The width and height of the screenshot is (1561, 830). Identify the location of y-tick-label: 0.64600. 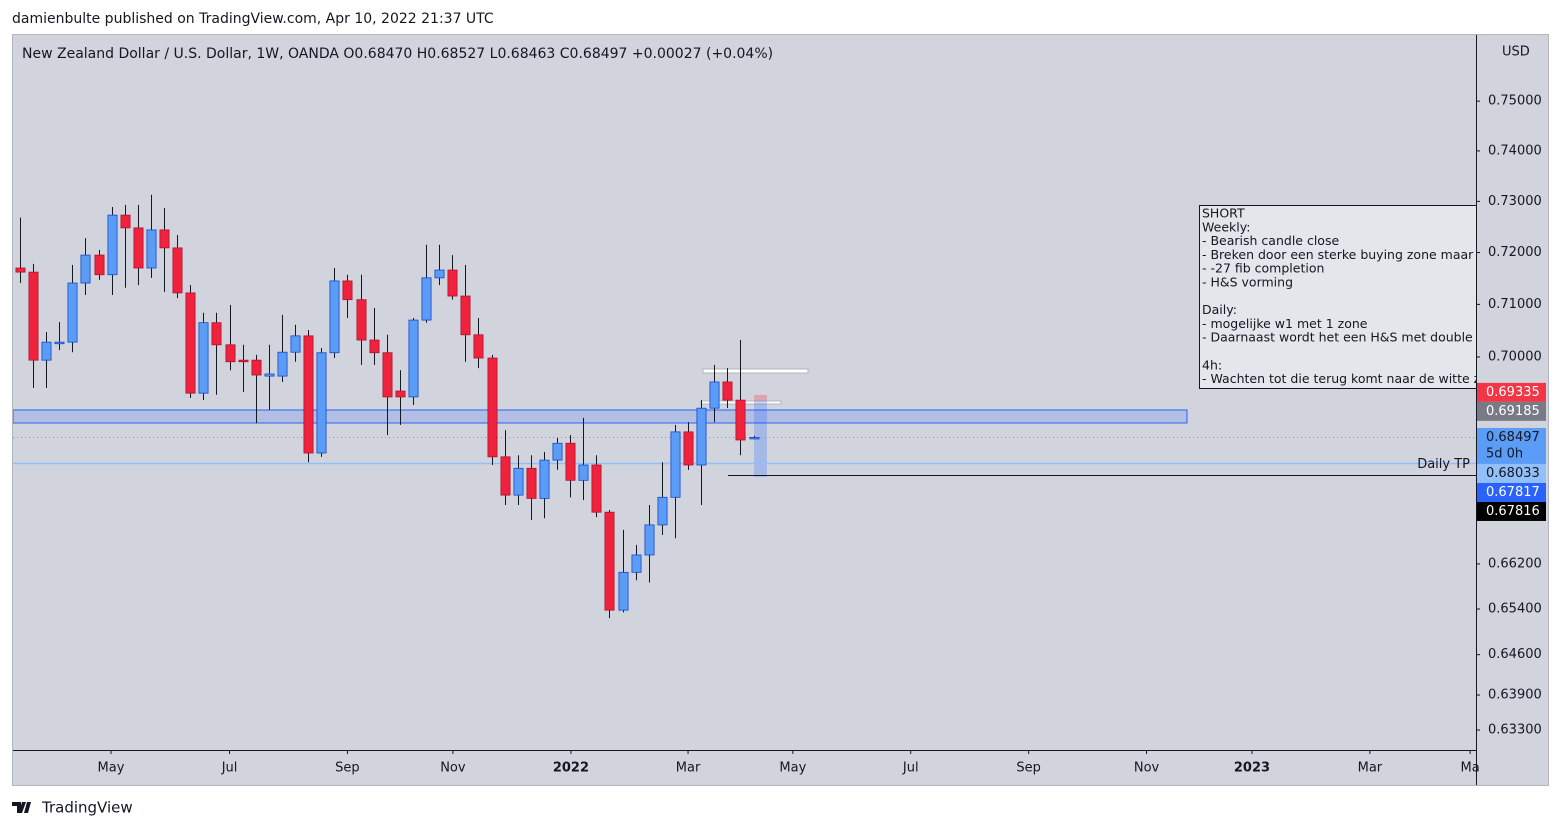
(1515, 654).